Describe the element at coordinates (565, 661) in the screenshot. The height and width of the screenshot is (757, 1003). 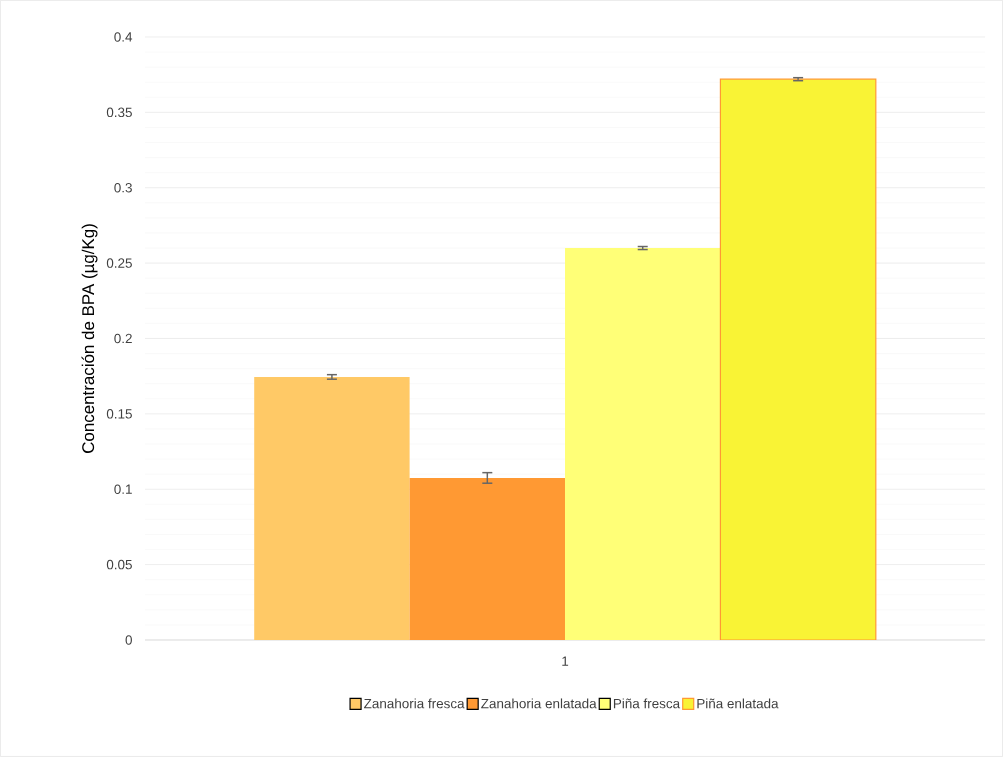
I see `x-tick-label: 1` at that location.